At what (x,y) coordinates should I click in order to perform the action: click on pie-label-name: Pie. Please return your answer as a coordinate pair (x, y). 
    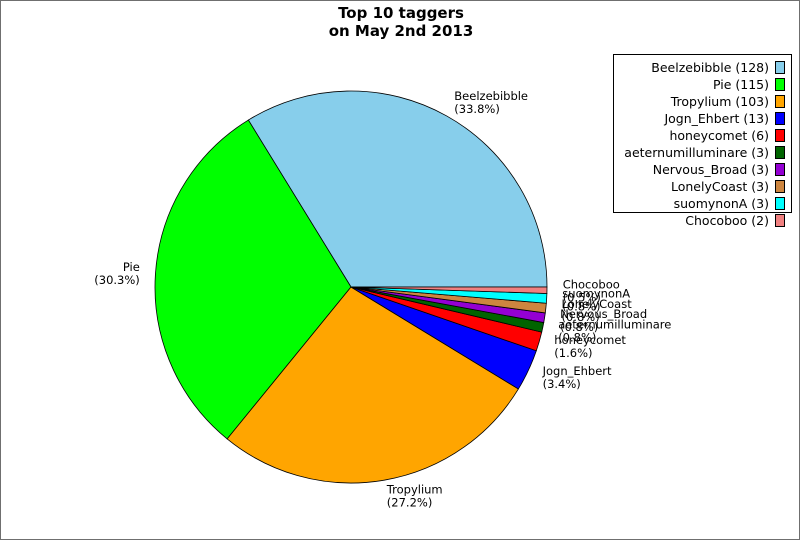
    Looking at the image, I should click on (131, 267).